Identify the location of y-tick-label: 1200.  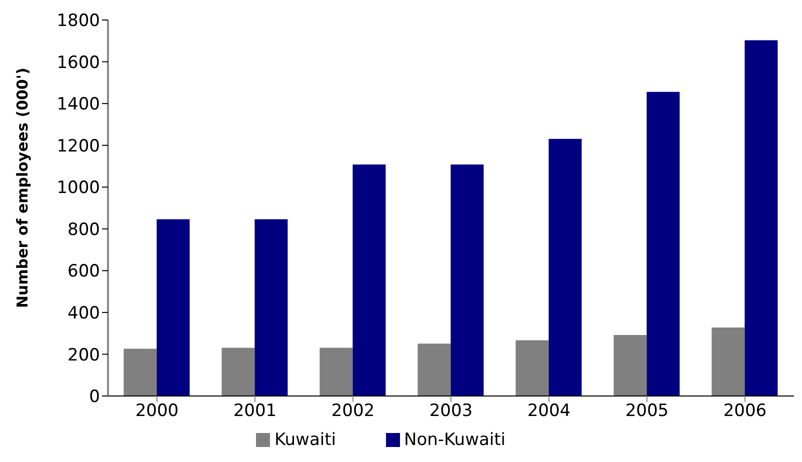
(78, 146).